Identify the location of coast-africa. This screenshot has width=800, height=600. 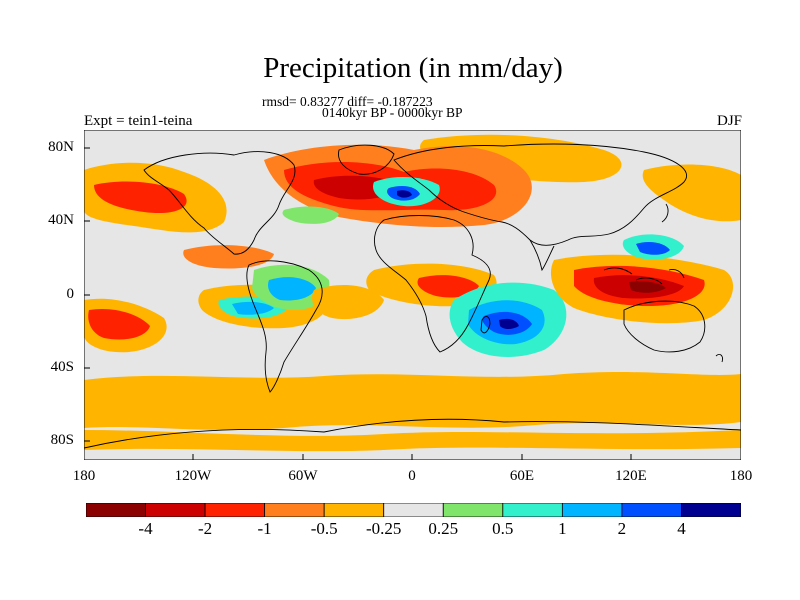
(432, 284).